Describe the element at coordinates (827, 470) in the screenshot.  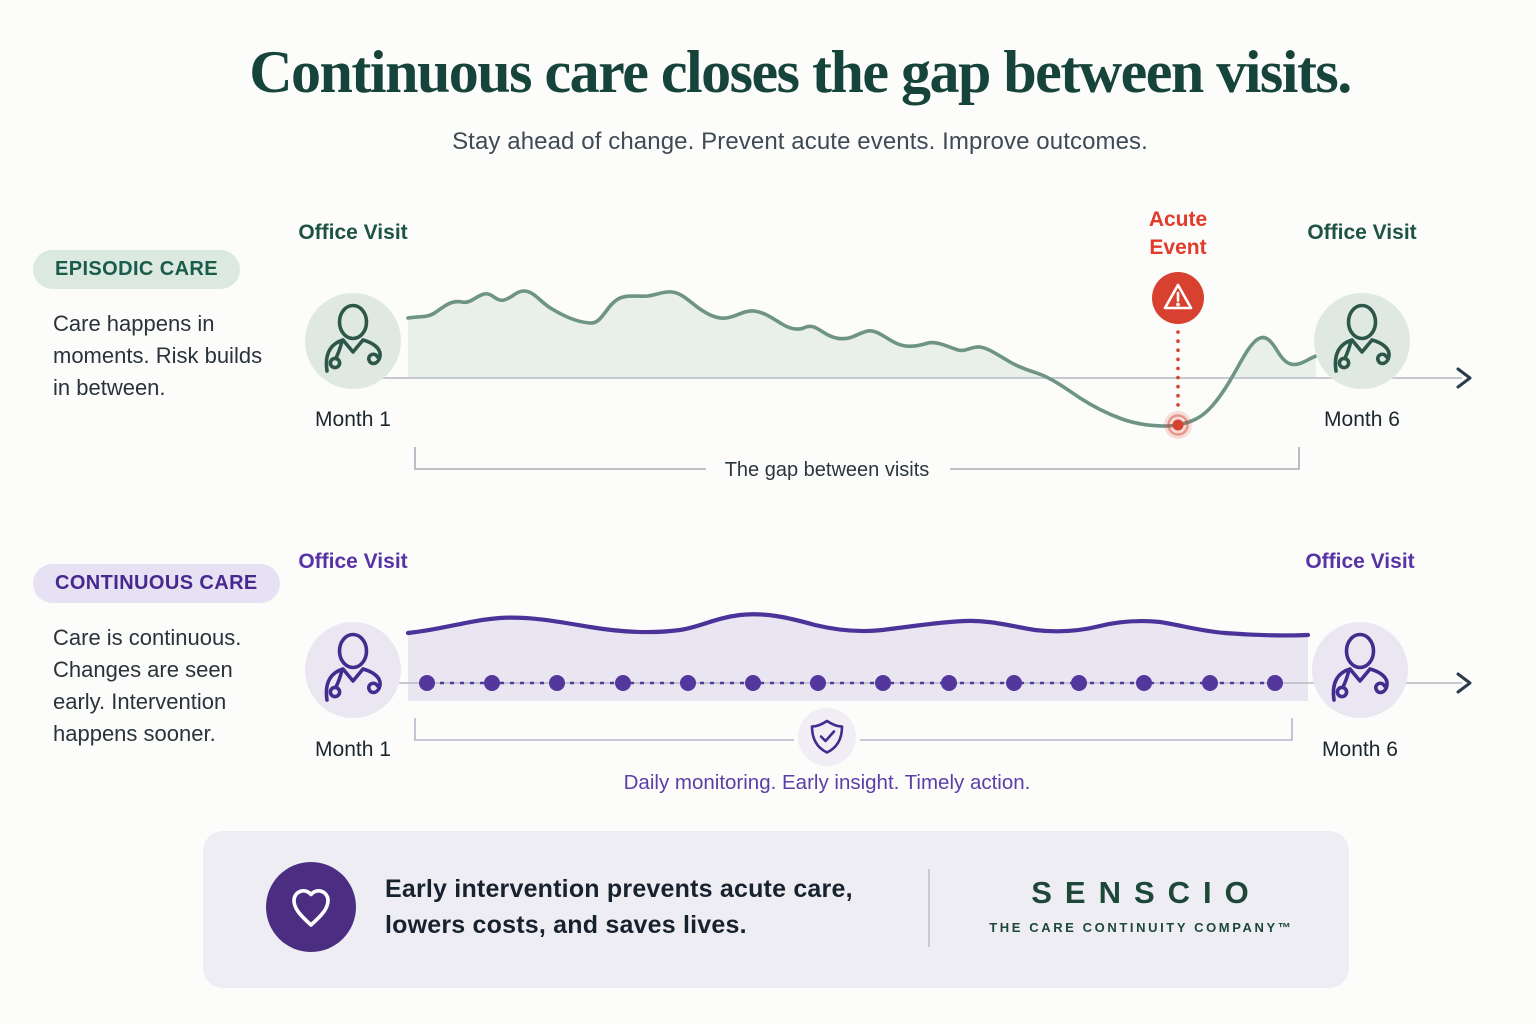
I see `gap-between-visits-label: The gap between visits` at that location.